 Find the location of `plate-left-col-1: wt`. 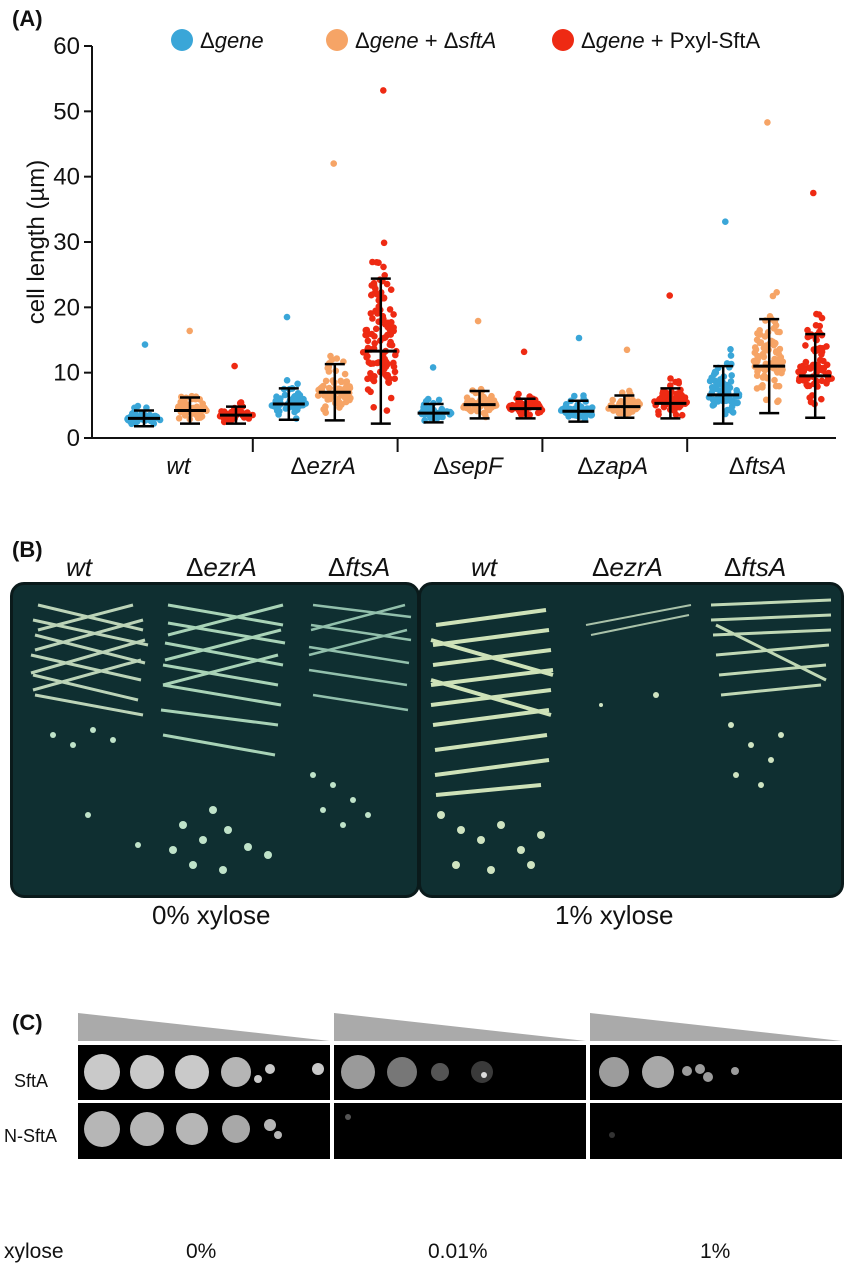

plate-left-col-1: wt is located at coordinates (79, 567).